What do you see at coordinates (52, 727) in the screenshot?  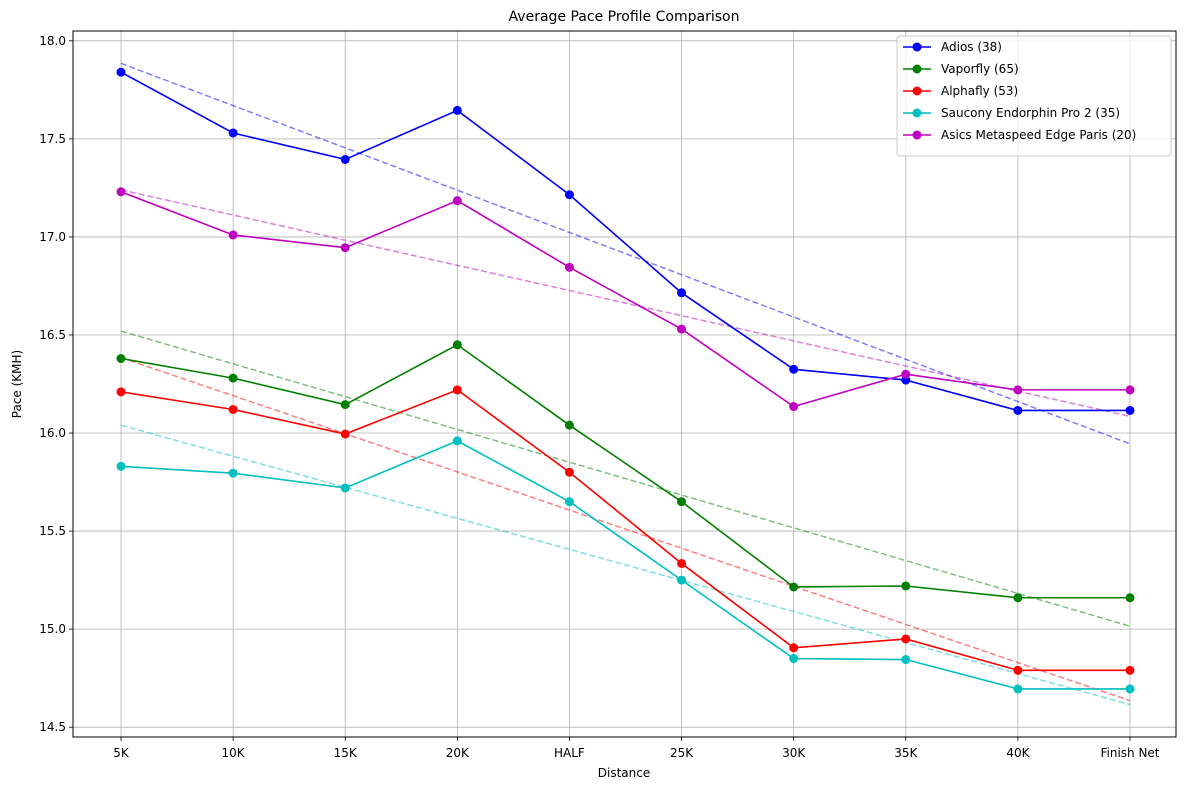 I see `y-tick-label: 14.5` at bounding box center [52, 727].